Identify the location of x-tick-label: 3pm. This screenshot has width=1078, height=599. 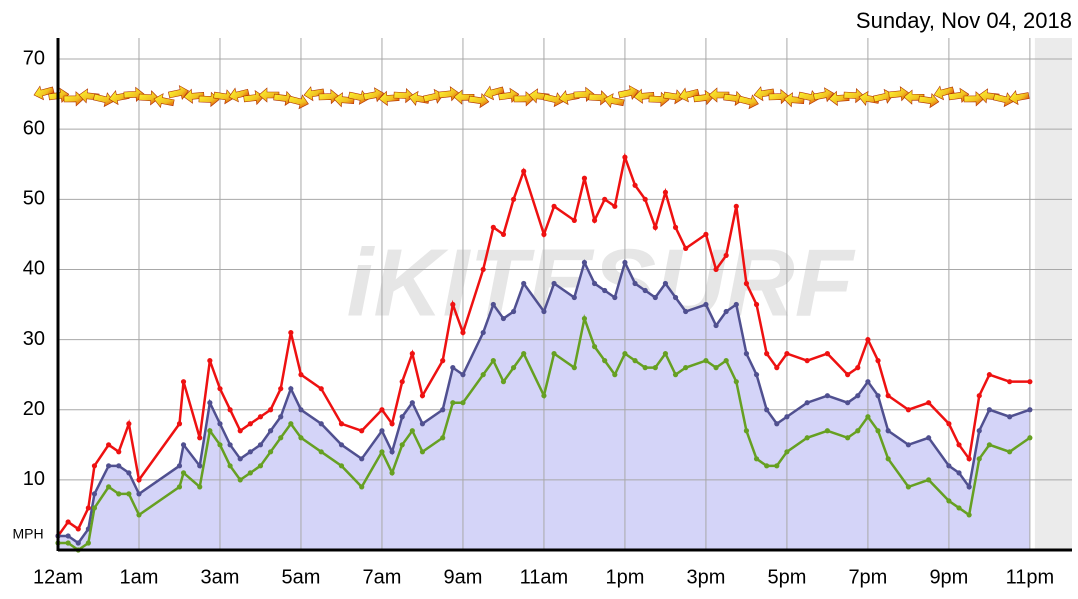
(705, 577).